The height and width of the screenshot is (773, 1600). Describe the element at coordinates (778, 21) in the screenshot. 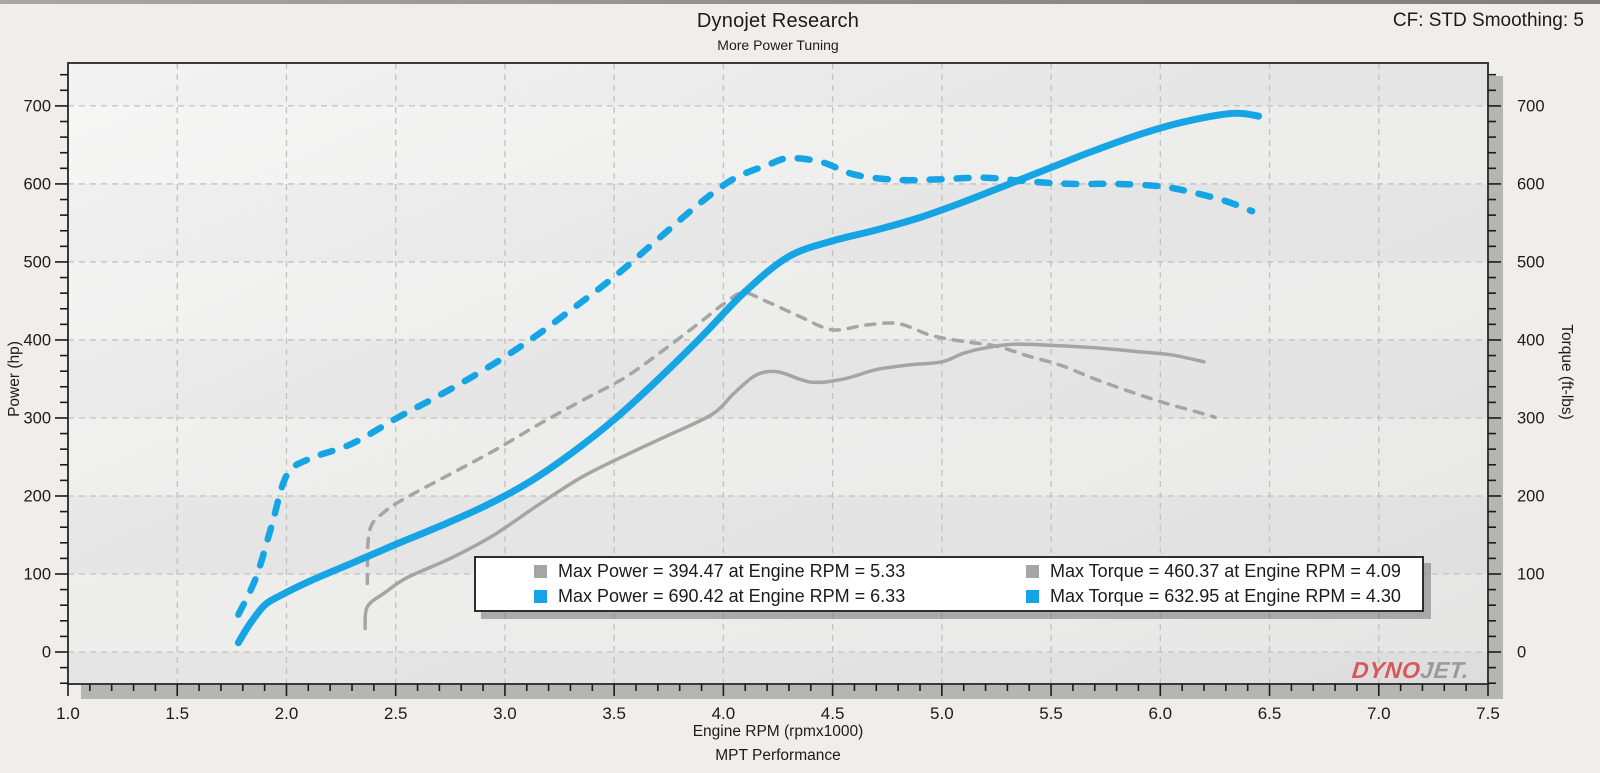

I see `chart-title: Dynojet Research` at that location.